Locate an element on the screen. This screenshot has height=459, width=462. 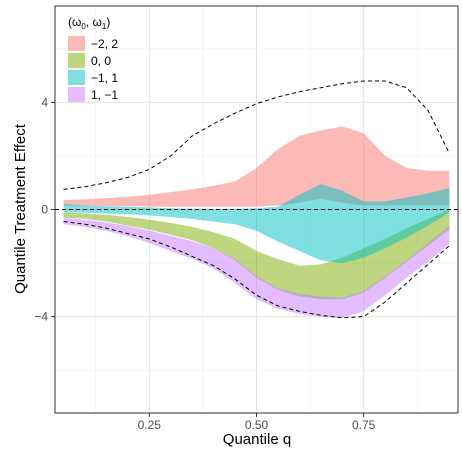
legend: (ω0, ω1) −2, 2 0, 0 −1, 1 1, −1 is located at coordinates (93, 58).